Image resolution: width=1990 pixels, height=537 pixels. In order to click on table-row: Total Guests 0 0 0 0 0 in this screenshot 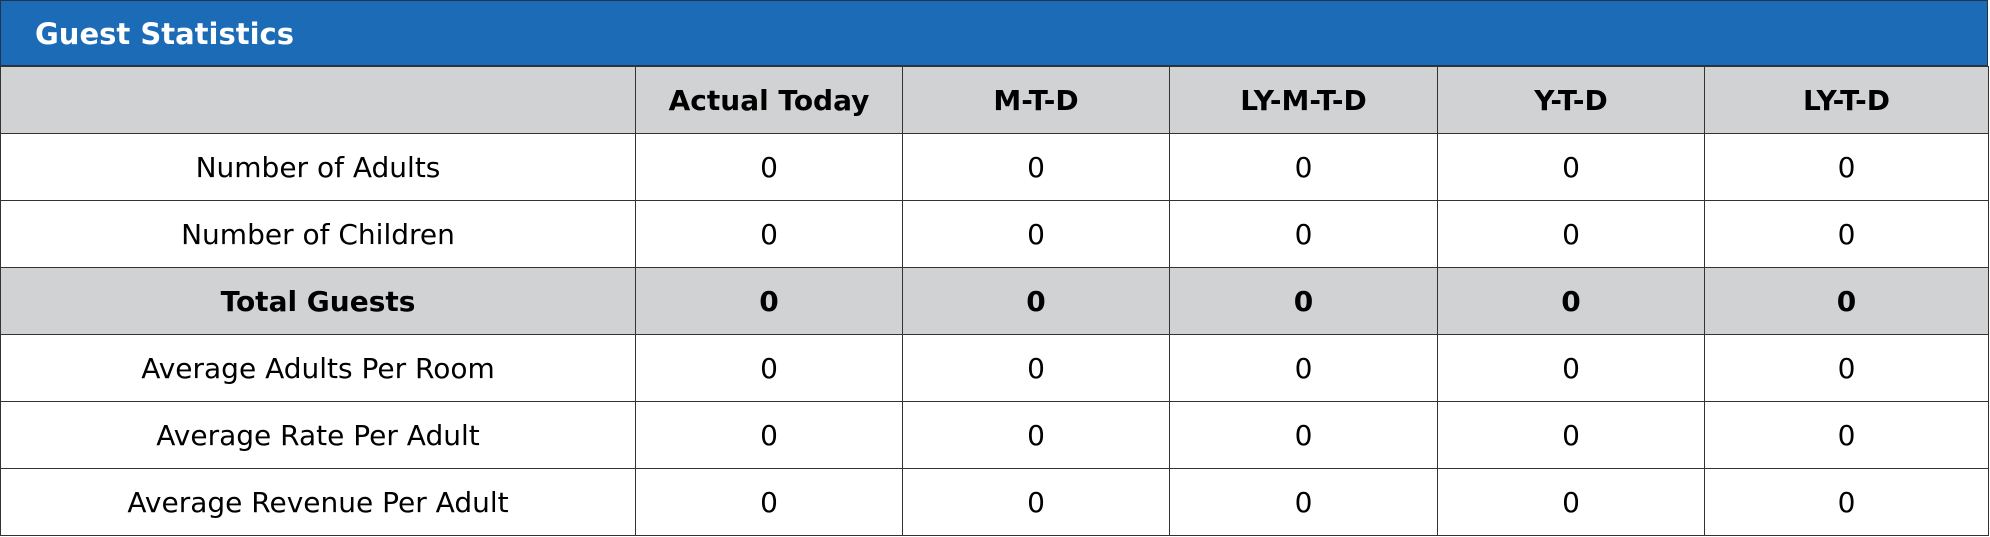, I will do `click(994, 301)`.